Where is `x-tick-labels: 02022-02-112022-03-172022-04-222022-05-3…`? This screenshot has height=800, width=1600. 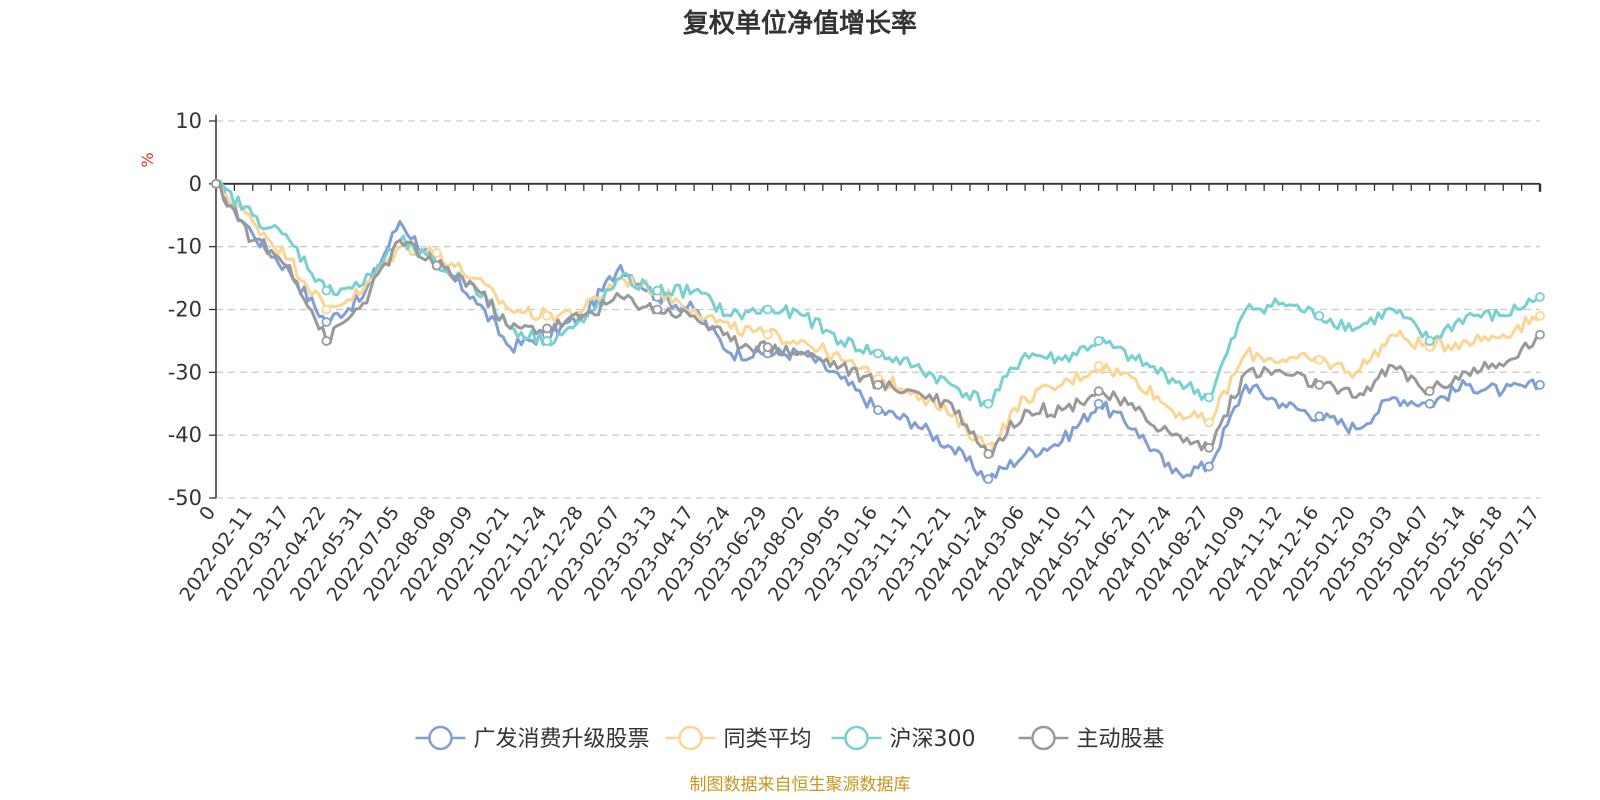
x-tick-labels: 02022-02-112022-03-172022-04-222022-05-3… is located at coordinates (860, 553).